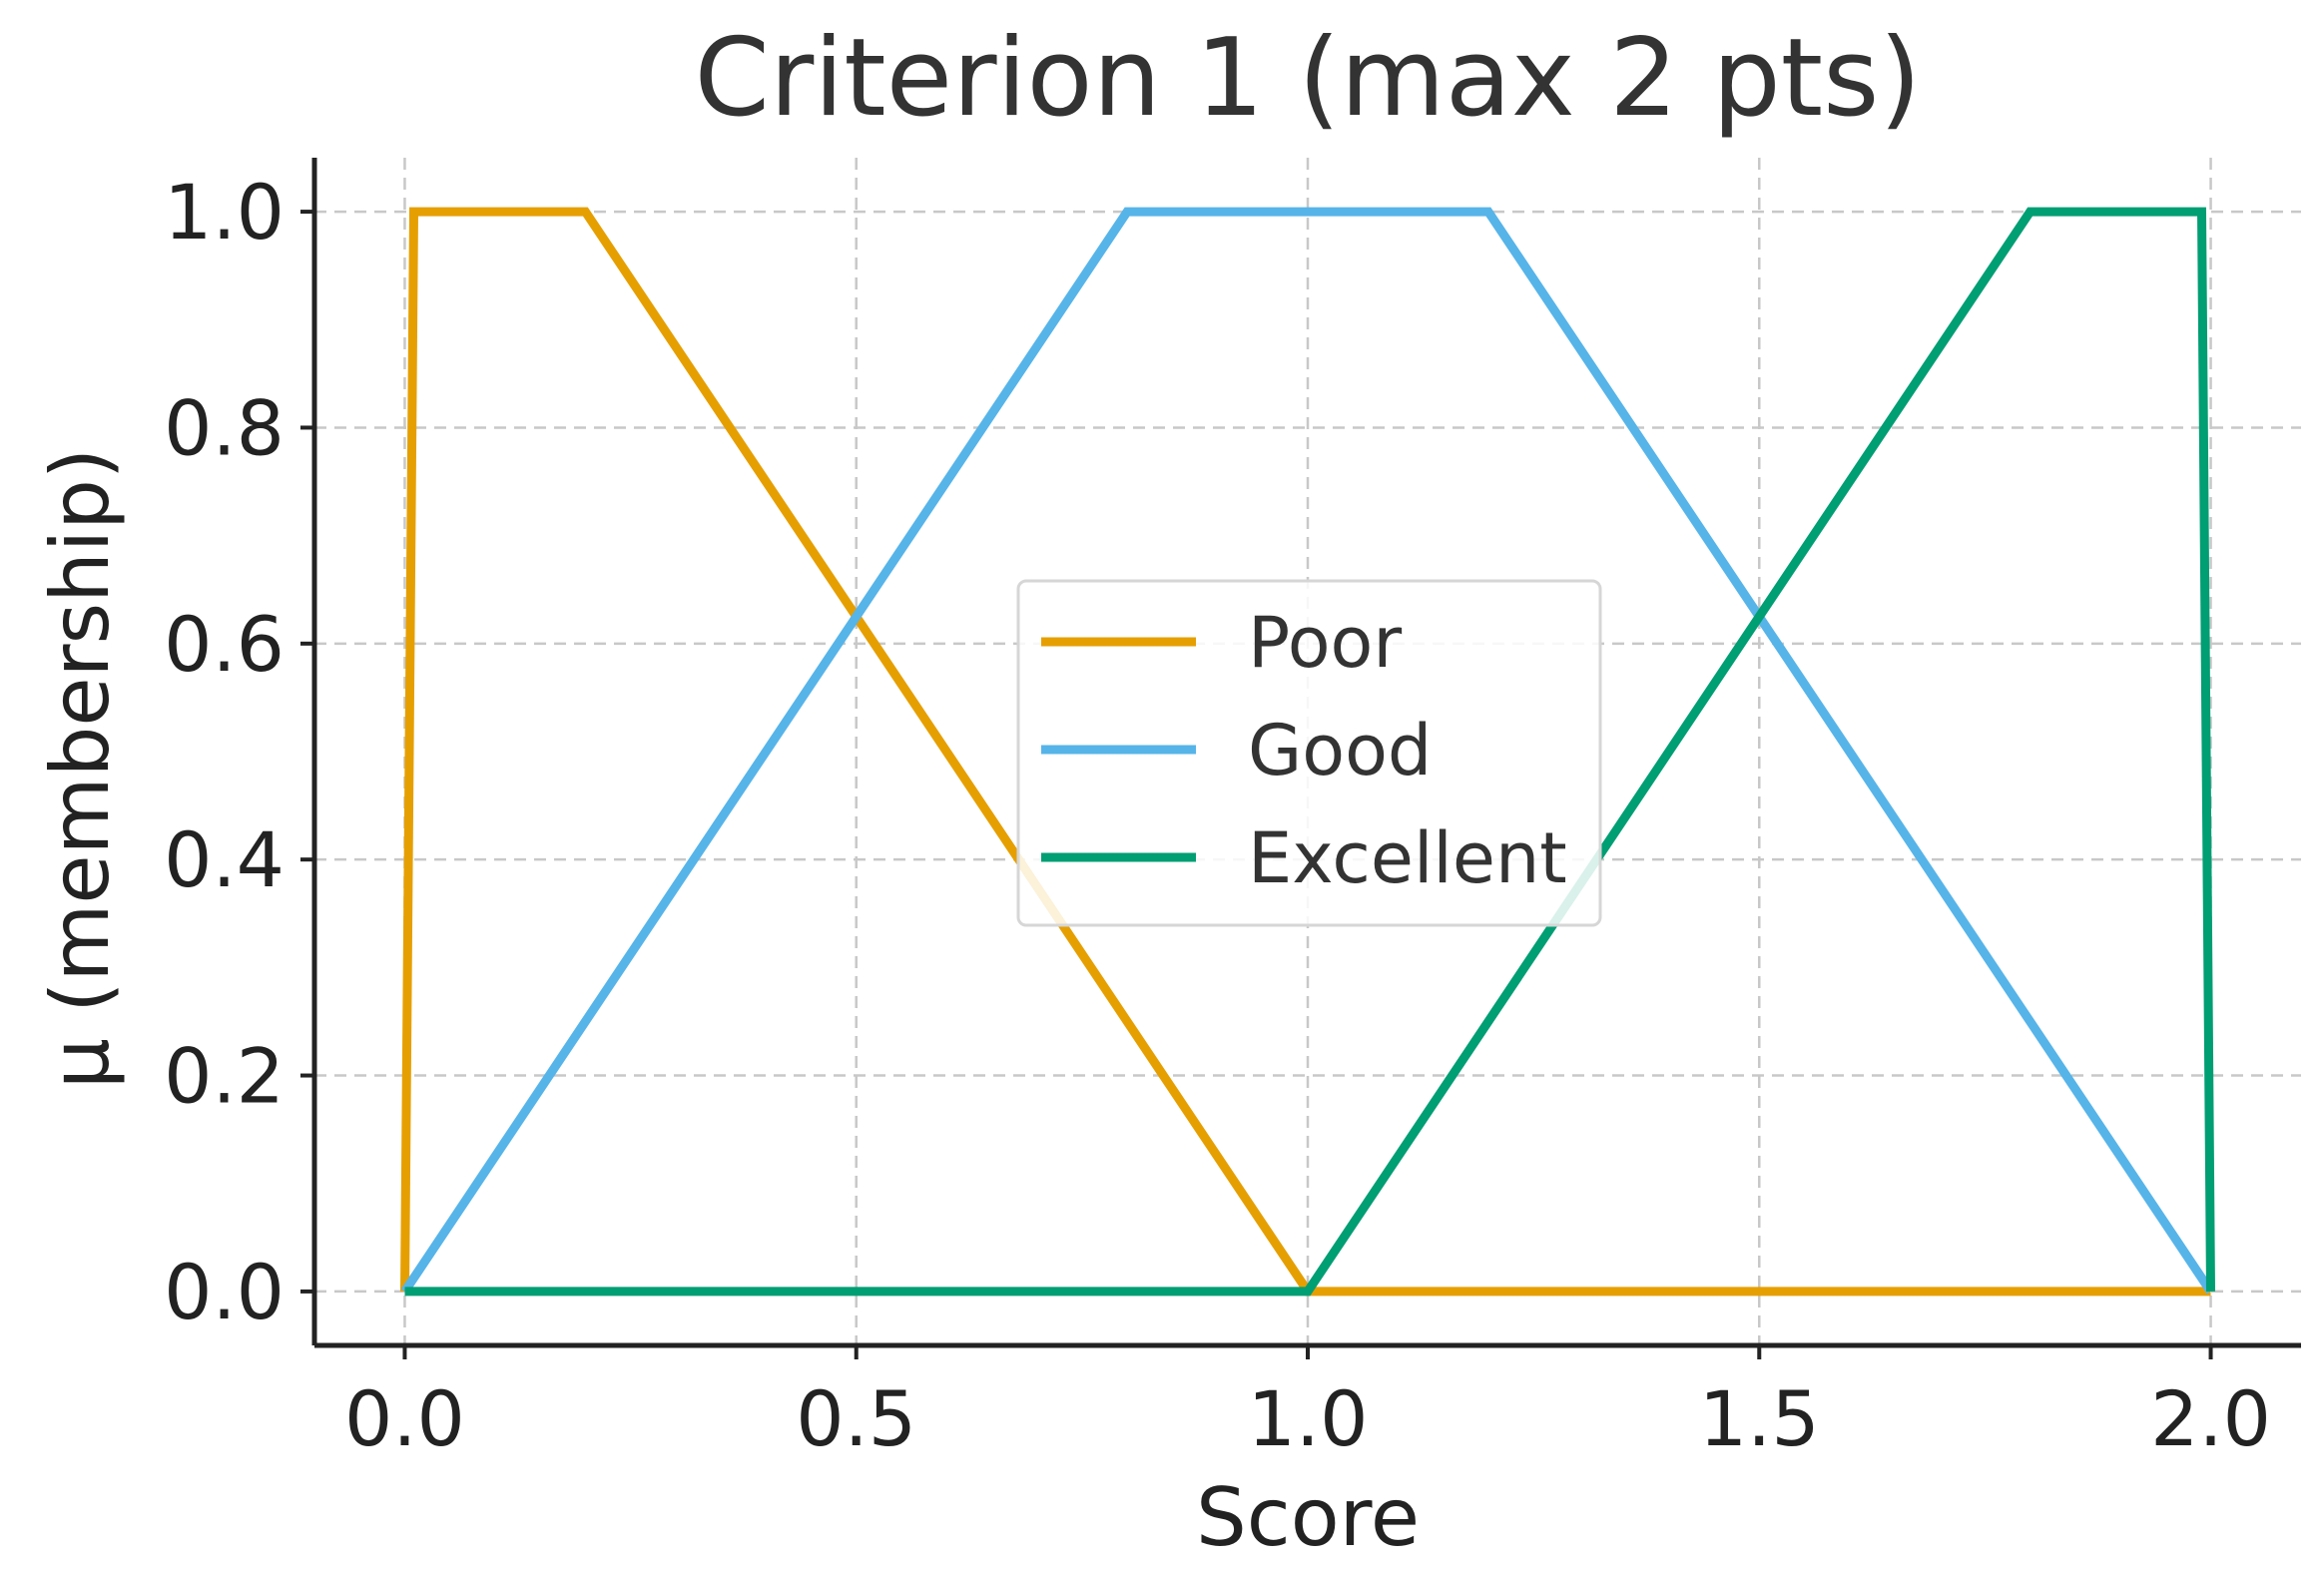 This screenshot has width=2324, height=1572. Describe the element at coordinates (225, 213) in the screenshot. I see `y-tick-label: 1.0` at that location.